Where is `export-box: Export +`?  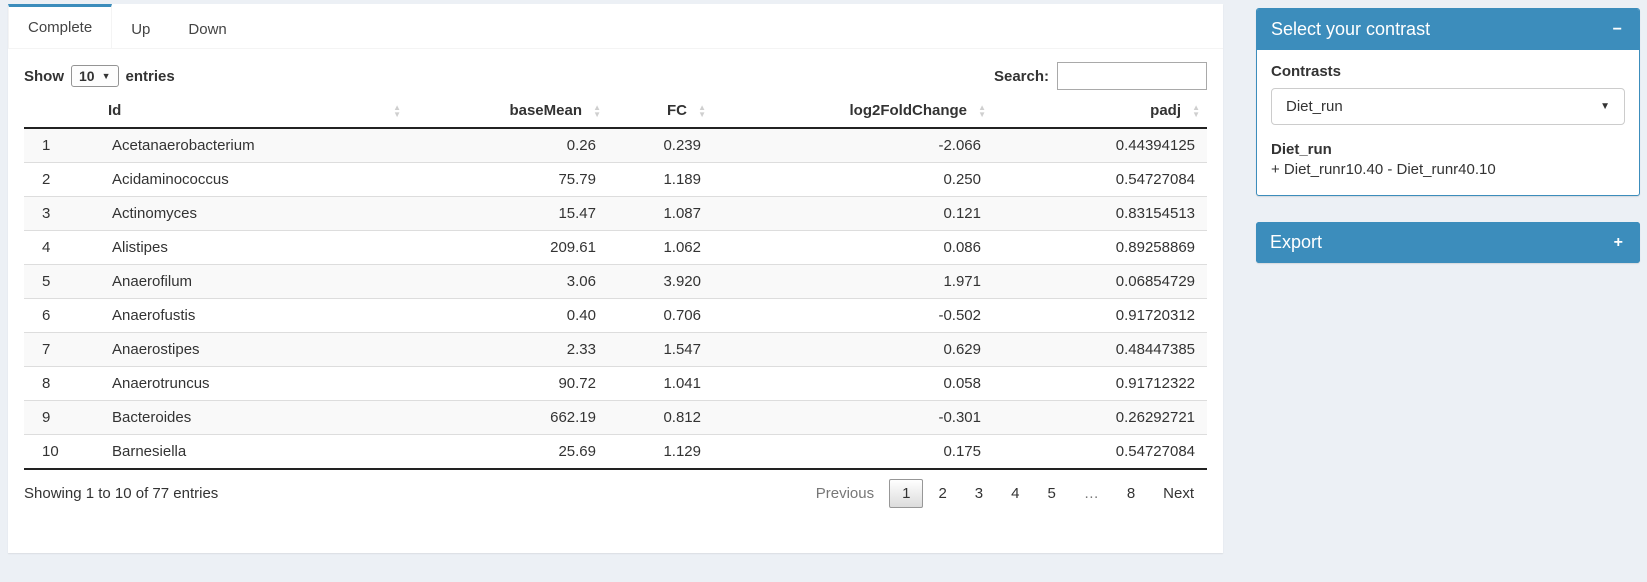
export-box: Export + is located at coordinates (1448, 242).